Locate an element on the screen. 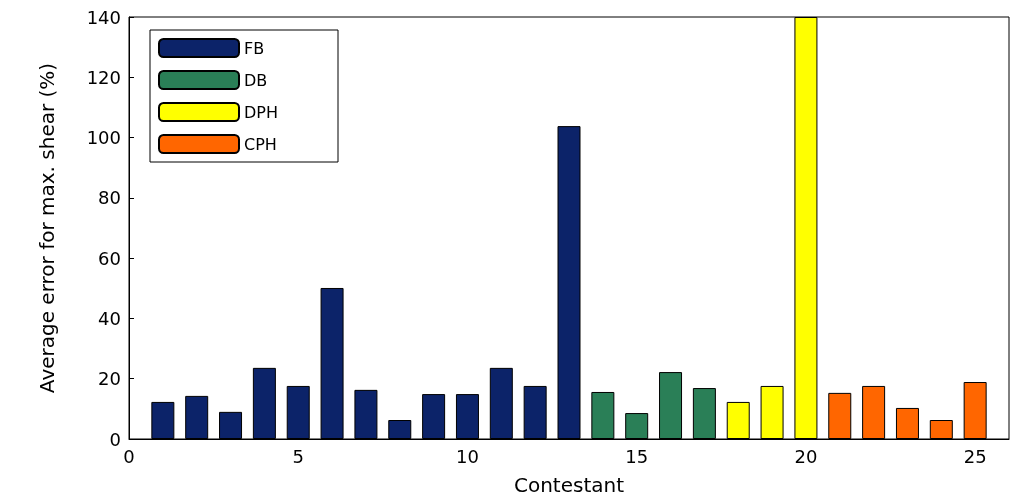 Image resolution: width=1013 pixels, height=502 pixels. y-tick-label: 20 is located at coordinates (109, 379).